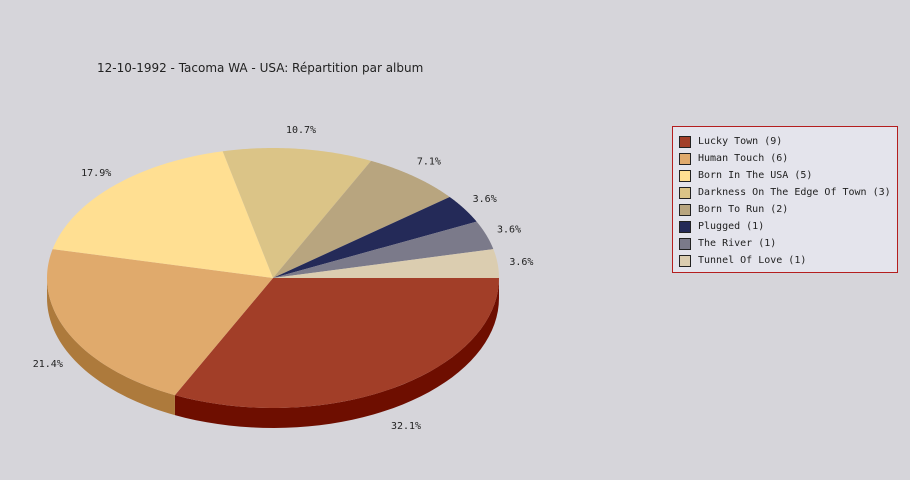 This screenshot has width=910, height=480. I want to click on legend-item-human-touch: Human Touch (6), so click(788, 158).